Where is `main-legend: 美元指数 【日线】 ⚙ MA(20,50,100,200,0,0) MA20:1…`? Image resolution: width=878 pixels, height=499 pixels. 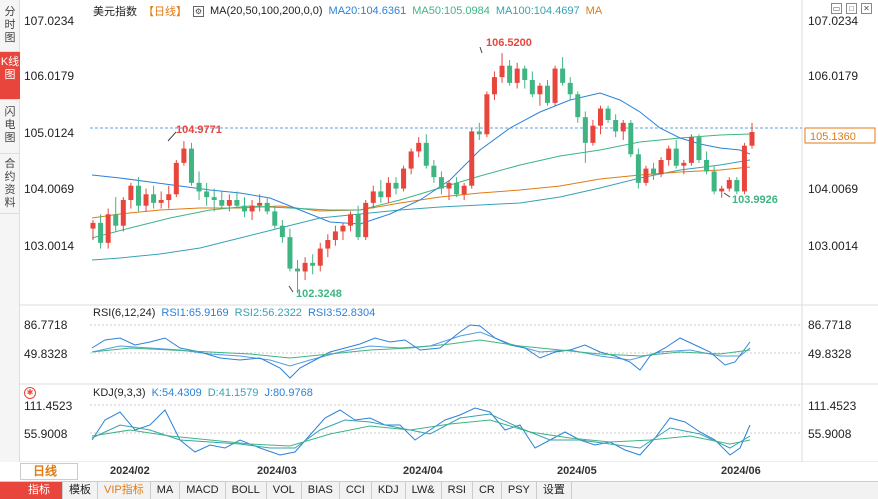 main-legend: 美元指数 【日线】 ⚙ MA(20,50,100,200,0,0) MA20:1… is located at coordinates (347, 11).